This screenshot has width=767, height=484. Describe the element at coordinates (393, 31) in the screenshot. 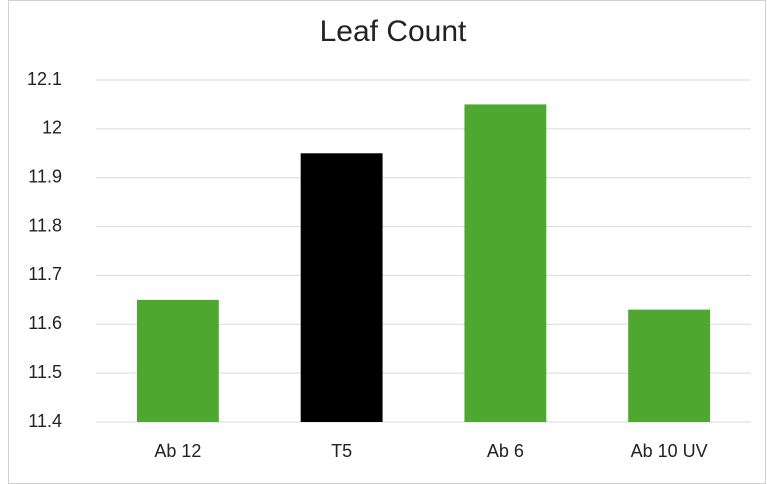

I see `chart-title: Leaf Count` at that location.